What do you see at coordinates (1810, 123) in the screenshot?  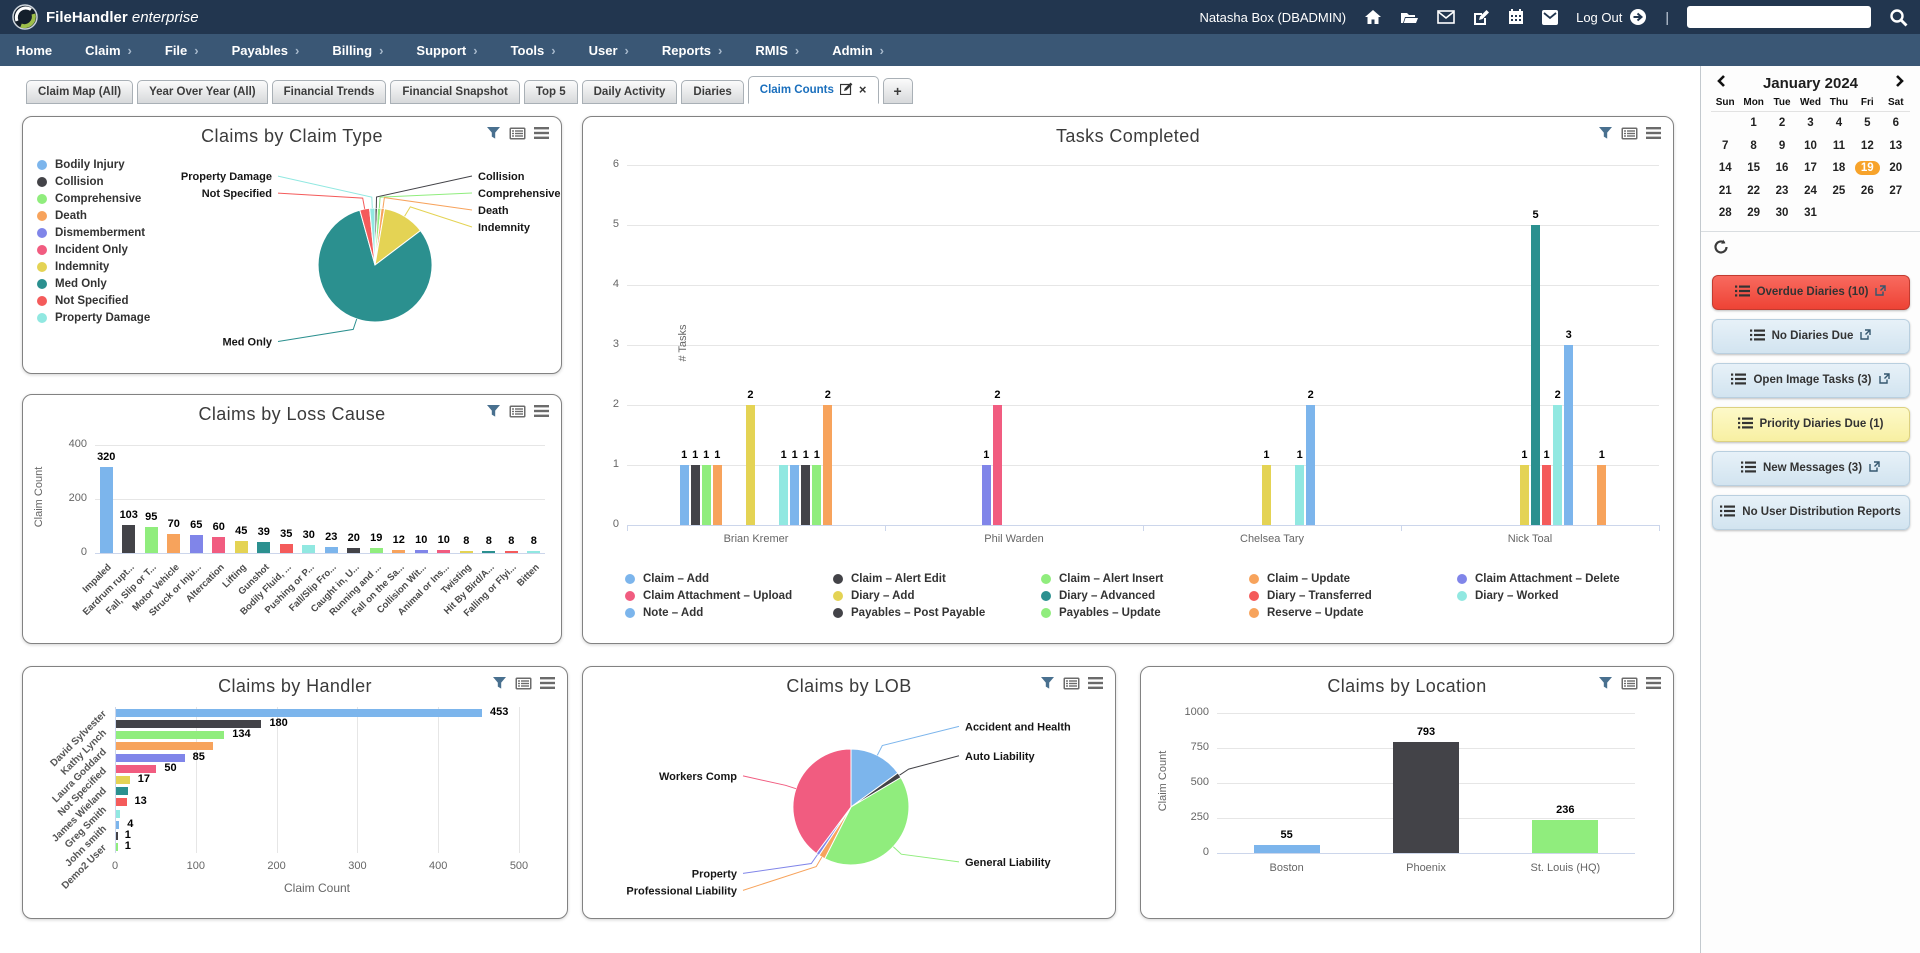 I see `calendar-day-3: 3` at bounding box center [1810, 123].